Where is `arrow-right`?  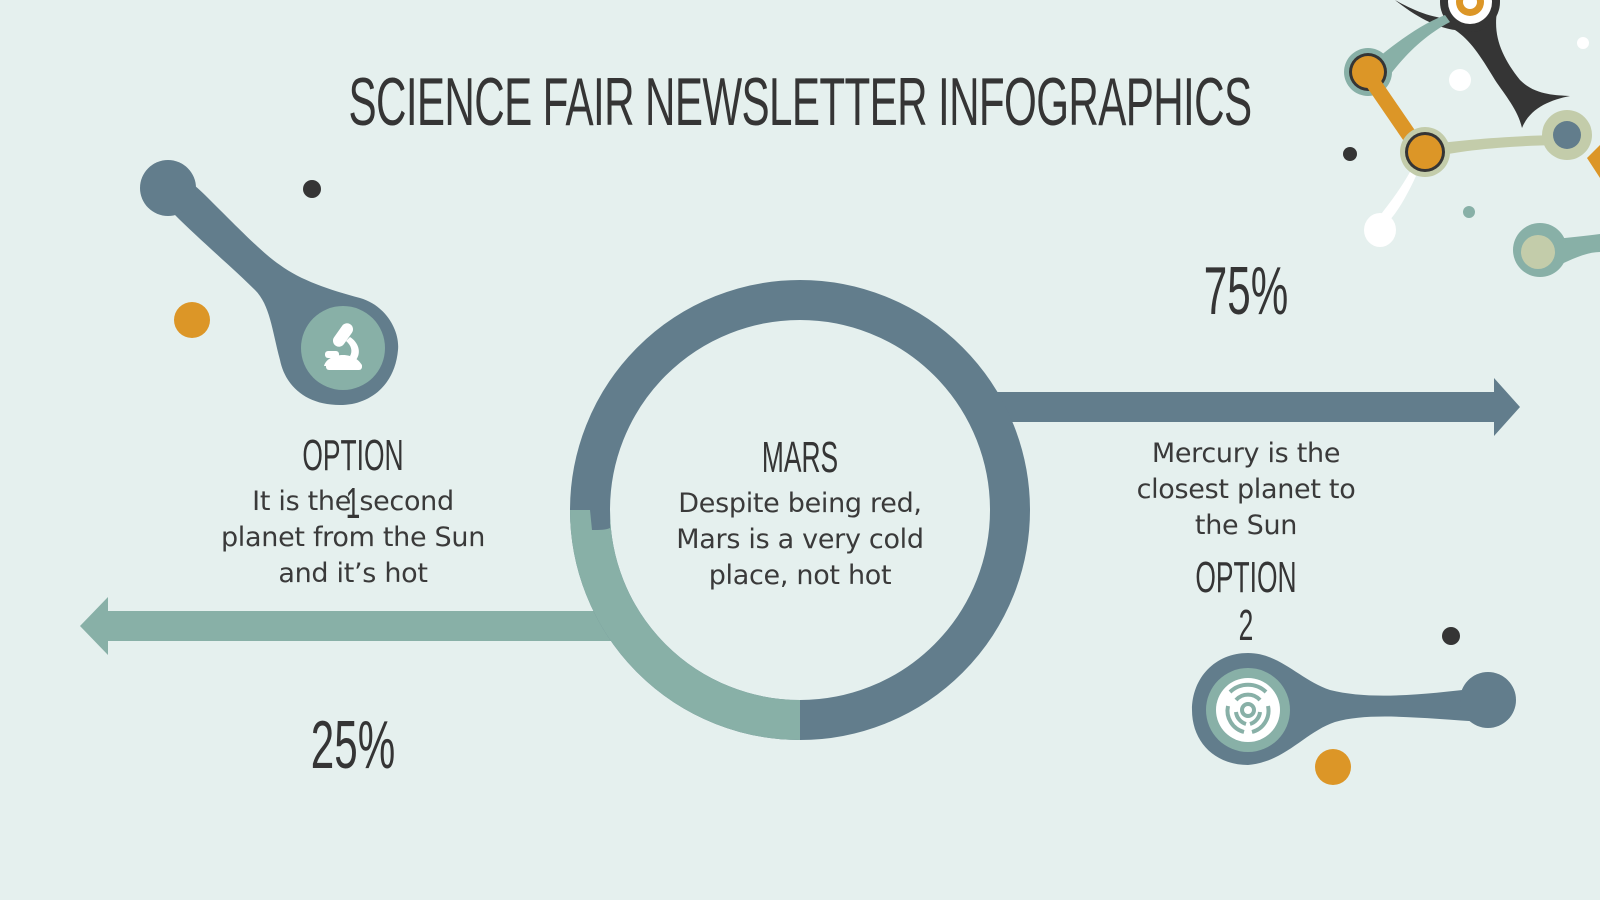
arrow-right is located at coordinates (1255, 407).